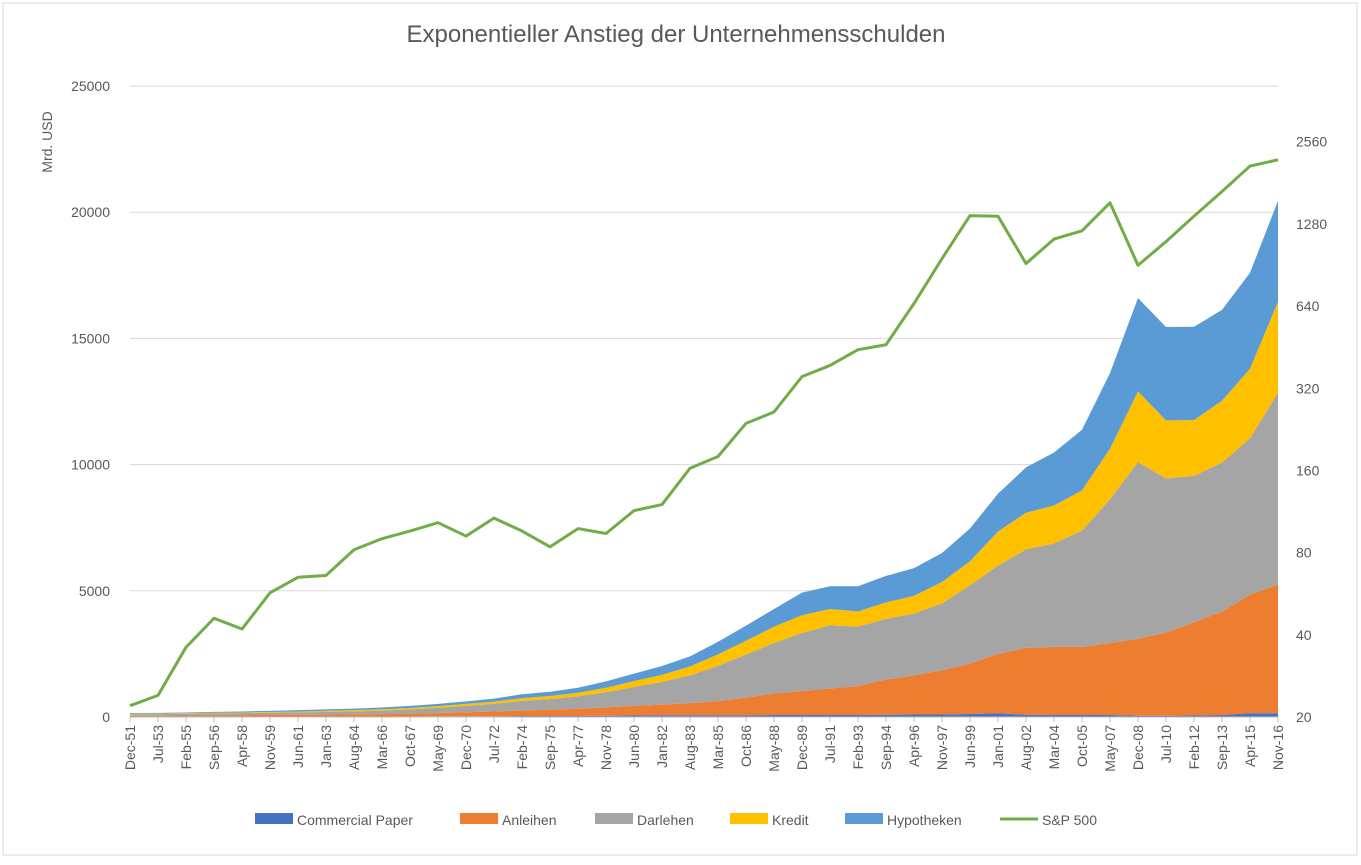  I want to click on y-tick-label: 20000, so click(90, 212).